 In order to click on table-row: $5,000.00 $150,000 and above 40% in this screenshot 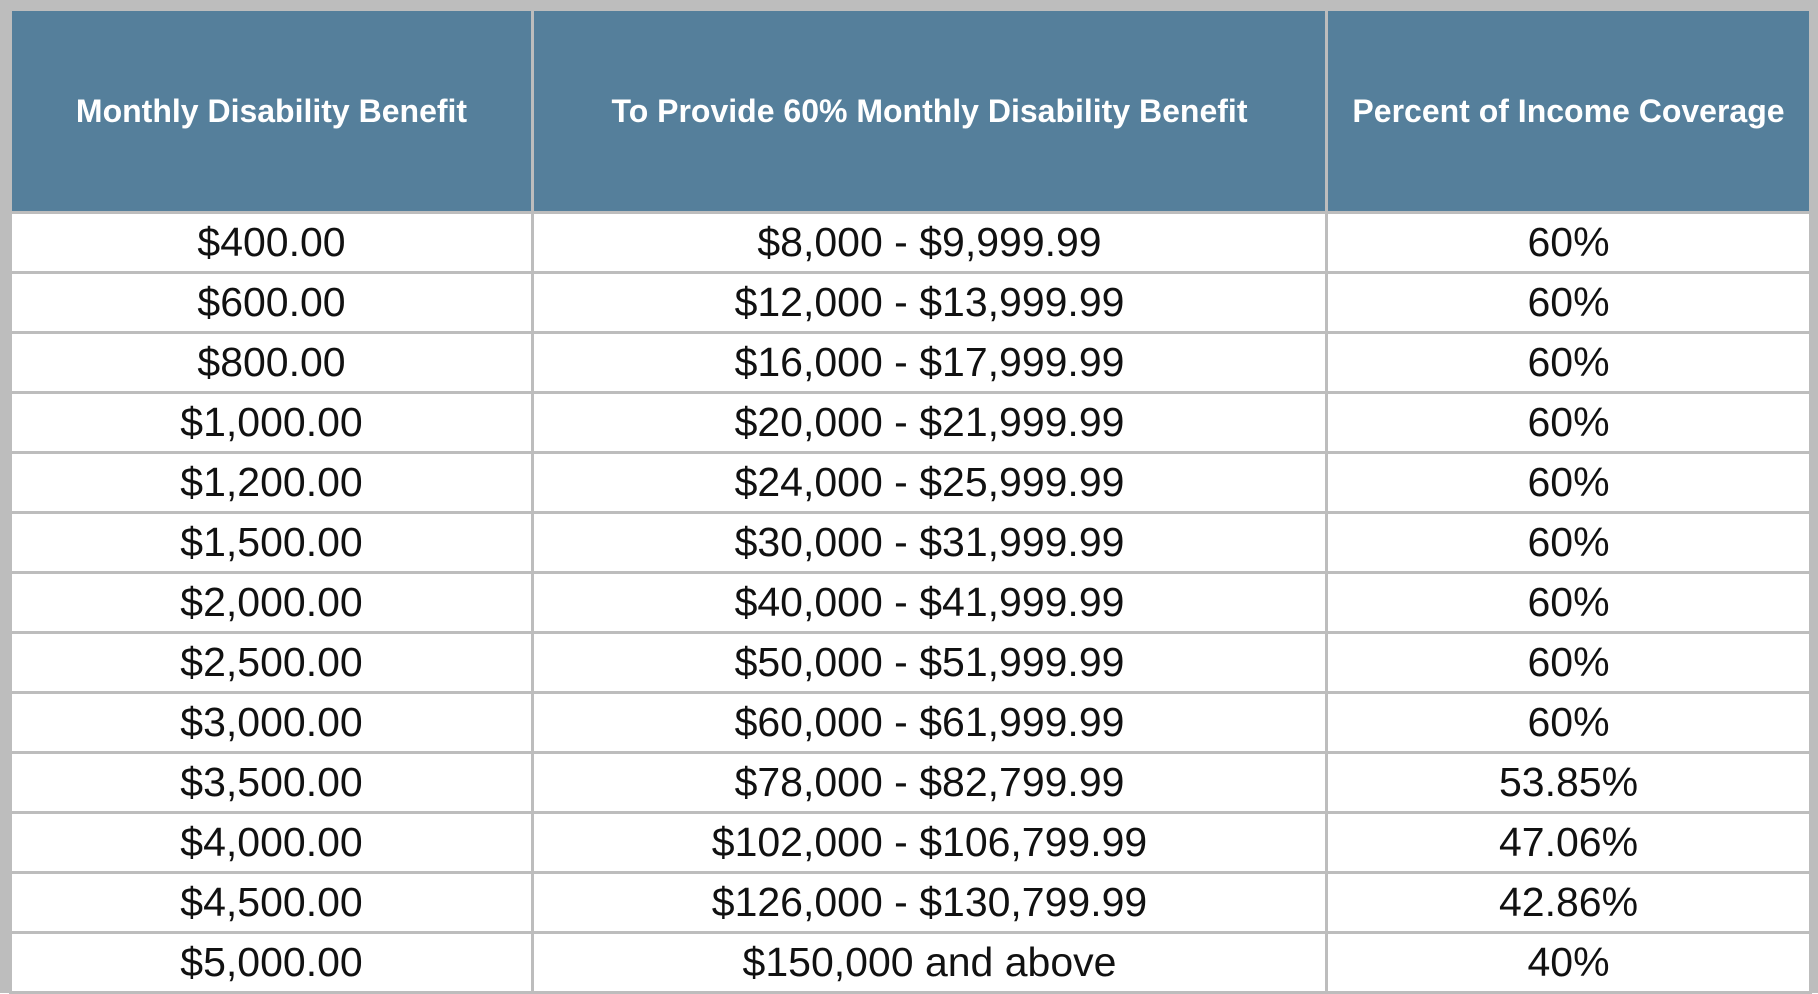, I will do `click(910, 962)`.